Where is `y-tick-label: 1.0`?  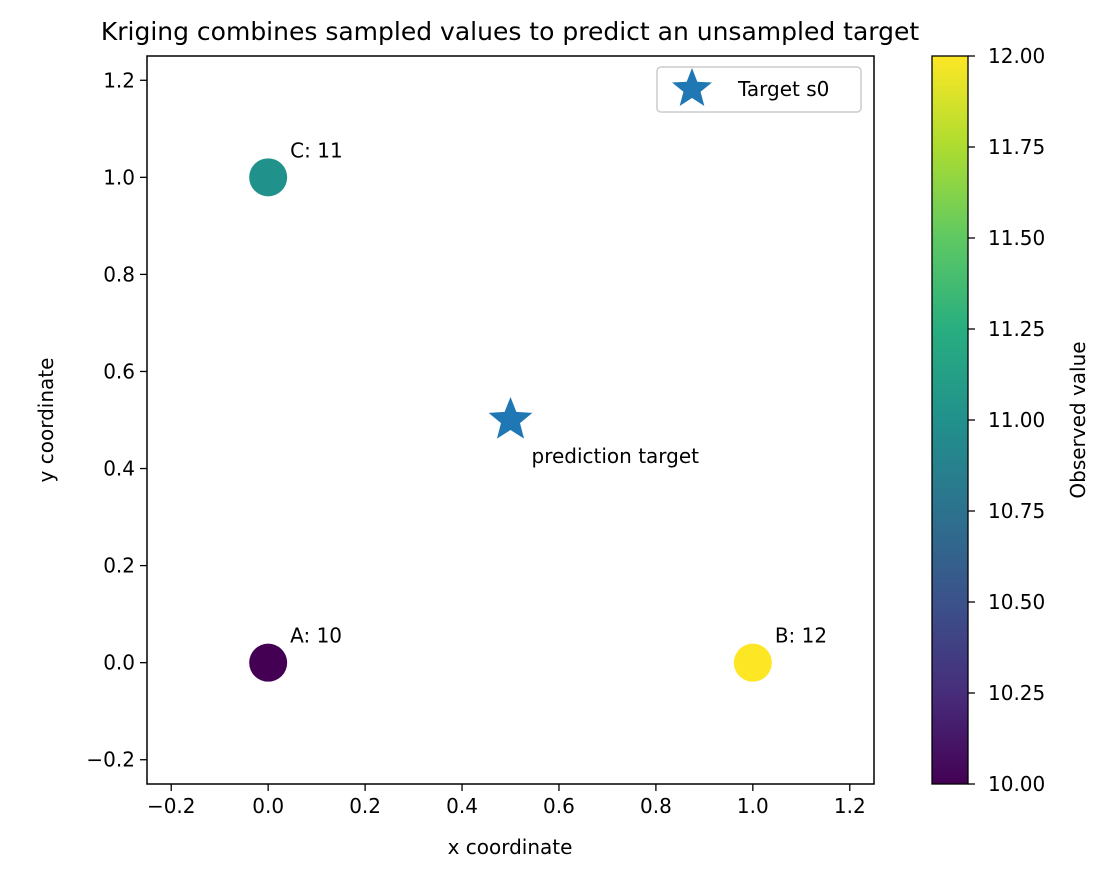 y-tick-label: 1.0 is located at coordinates (119, 177).